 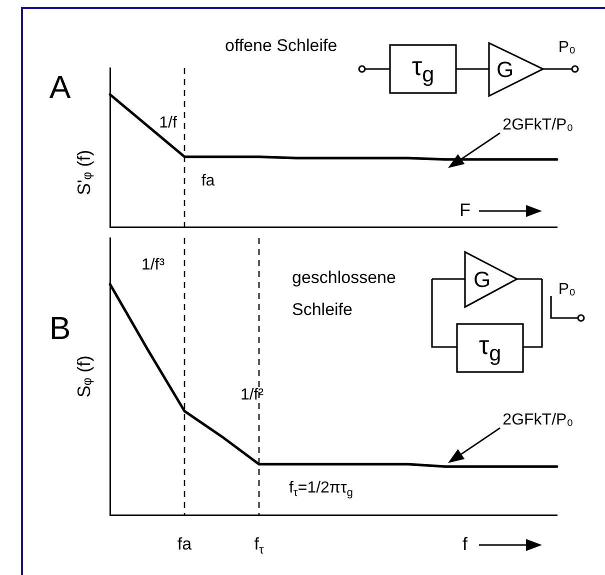 I want to click on annotation: 1/f², so click(x=252, y=395).